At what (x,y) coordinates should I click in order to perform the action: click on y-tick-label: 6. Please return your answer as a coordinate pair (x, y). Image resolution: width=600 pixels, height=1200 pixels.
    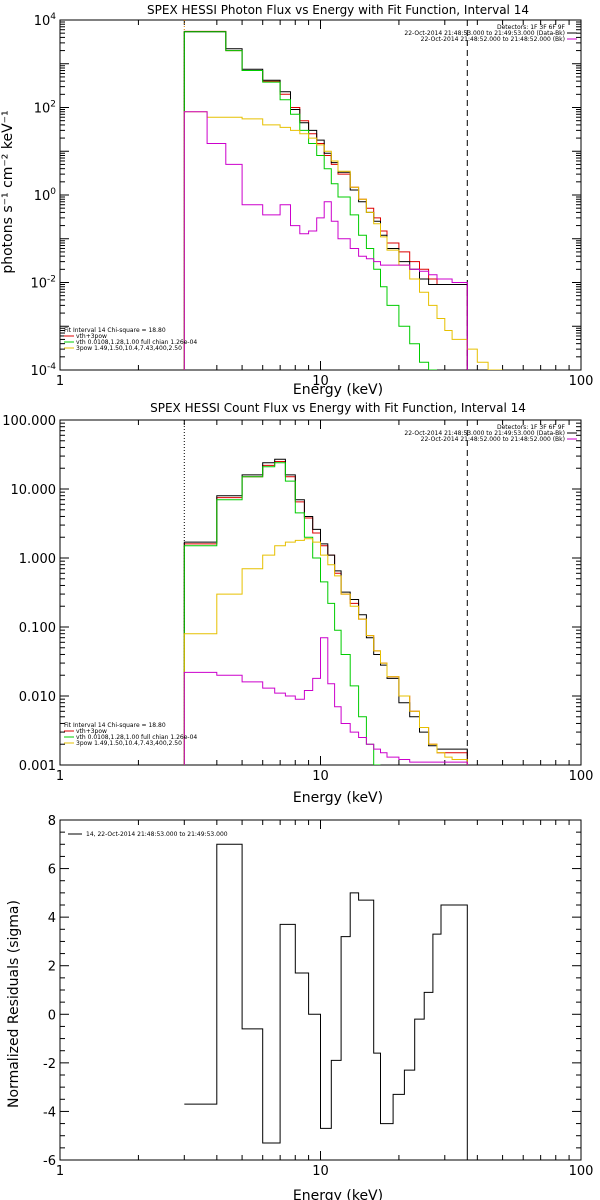
    Looking at the image, I should click on (52, 870).